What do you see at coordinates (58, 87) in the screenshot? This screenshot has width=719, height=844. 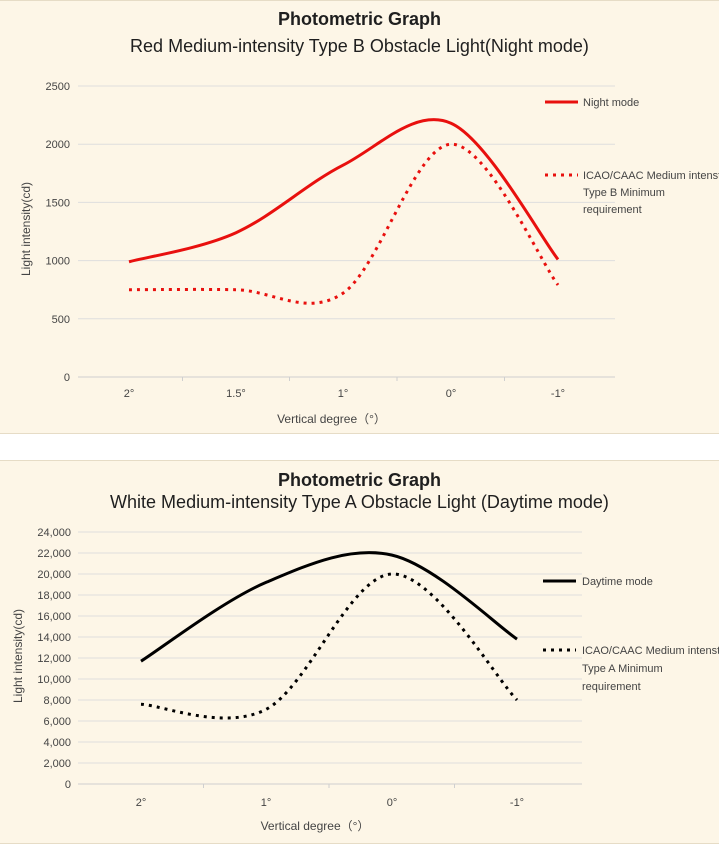 I see `y-tick-label: 2500` at bounding box center [58, 87].